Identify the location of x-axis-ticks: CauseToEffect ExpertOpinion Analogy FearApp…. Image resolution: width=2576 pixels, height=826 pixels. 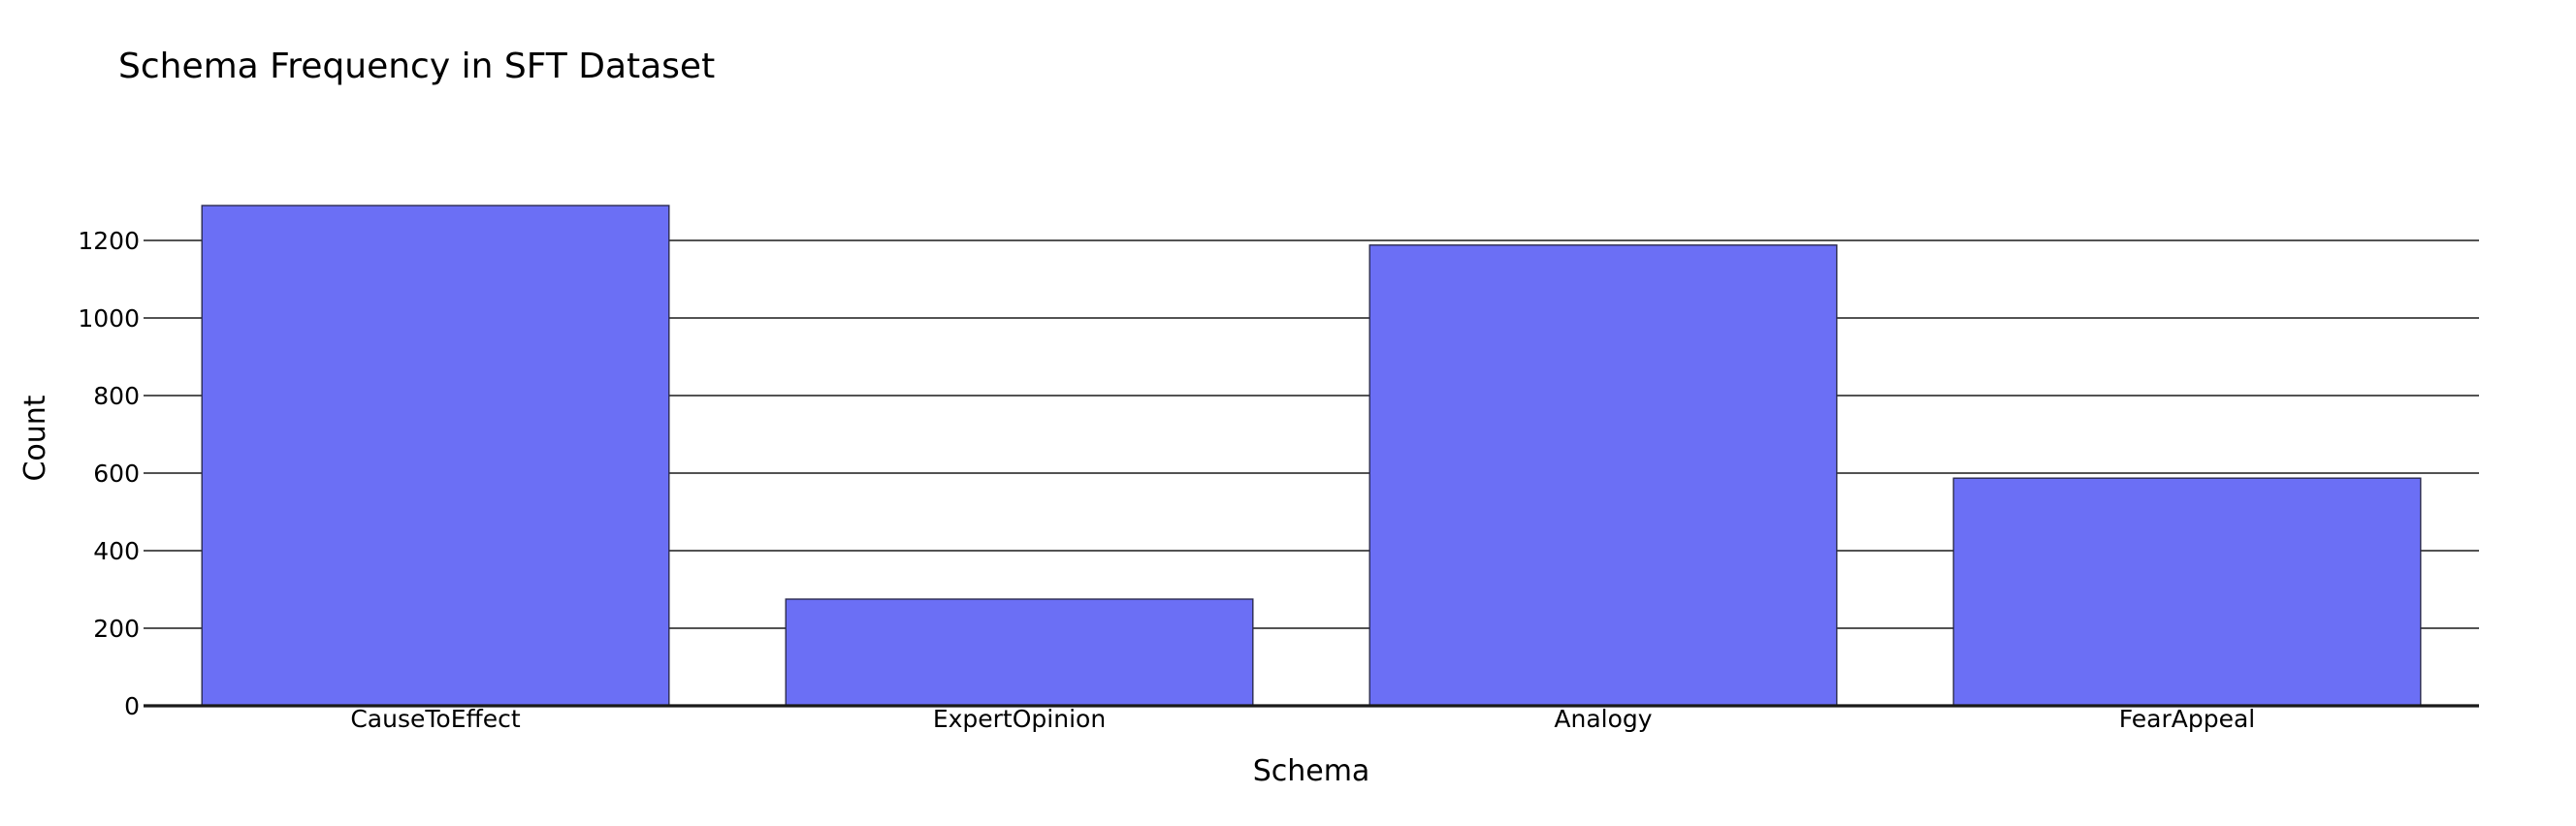
(1302, 719).